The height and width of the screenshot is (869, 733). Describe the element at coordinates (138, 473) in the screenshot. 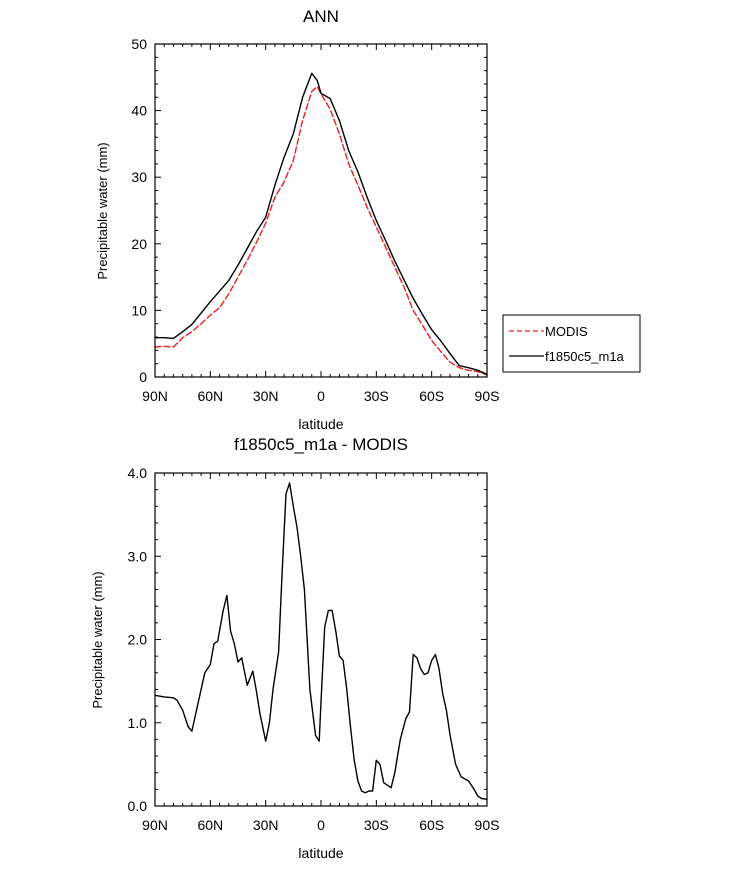

I see `bottom-panel-ytick-label: 4.0` at that location.